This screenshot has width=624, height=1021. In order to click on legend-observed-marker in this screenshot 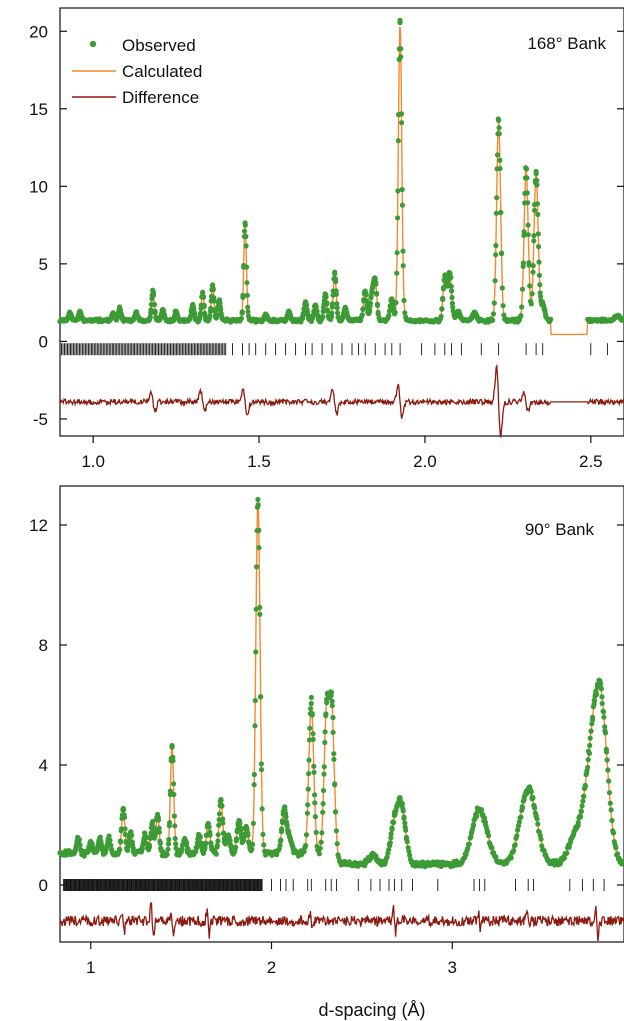, I will do `click(93, 44)`.